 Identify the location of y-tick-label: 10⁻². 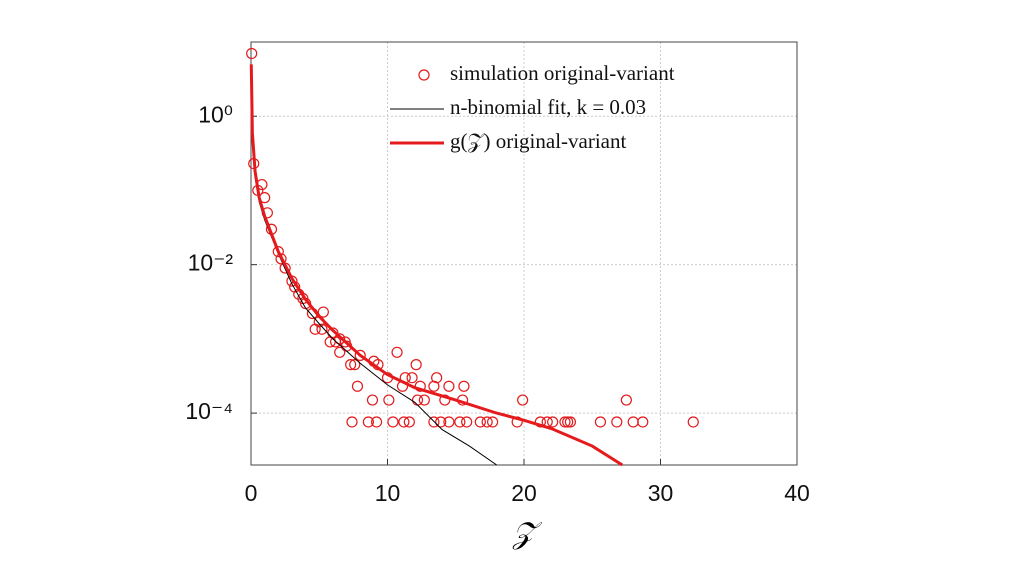
(211, 263).